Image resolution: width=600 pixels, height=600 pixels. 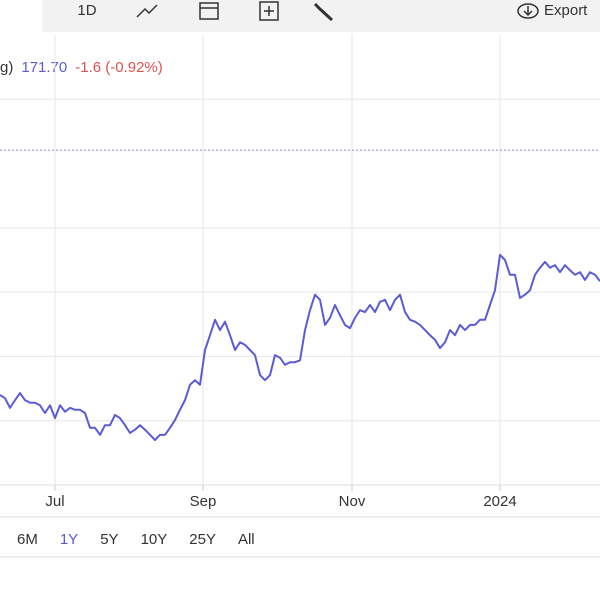 I want to click on range-button: 1Y, so click(x=69, y=539).